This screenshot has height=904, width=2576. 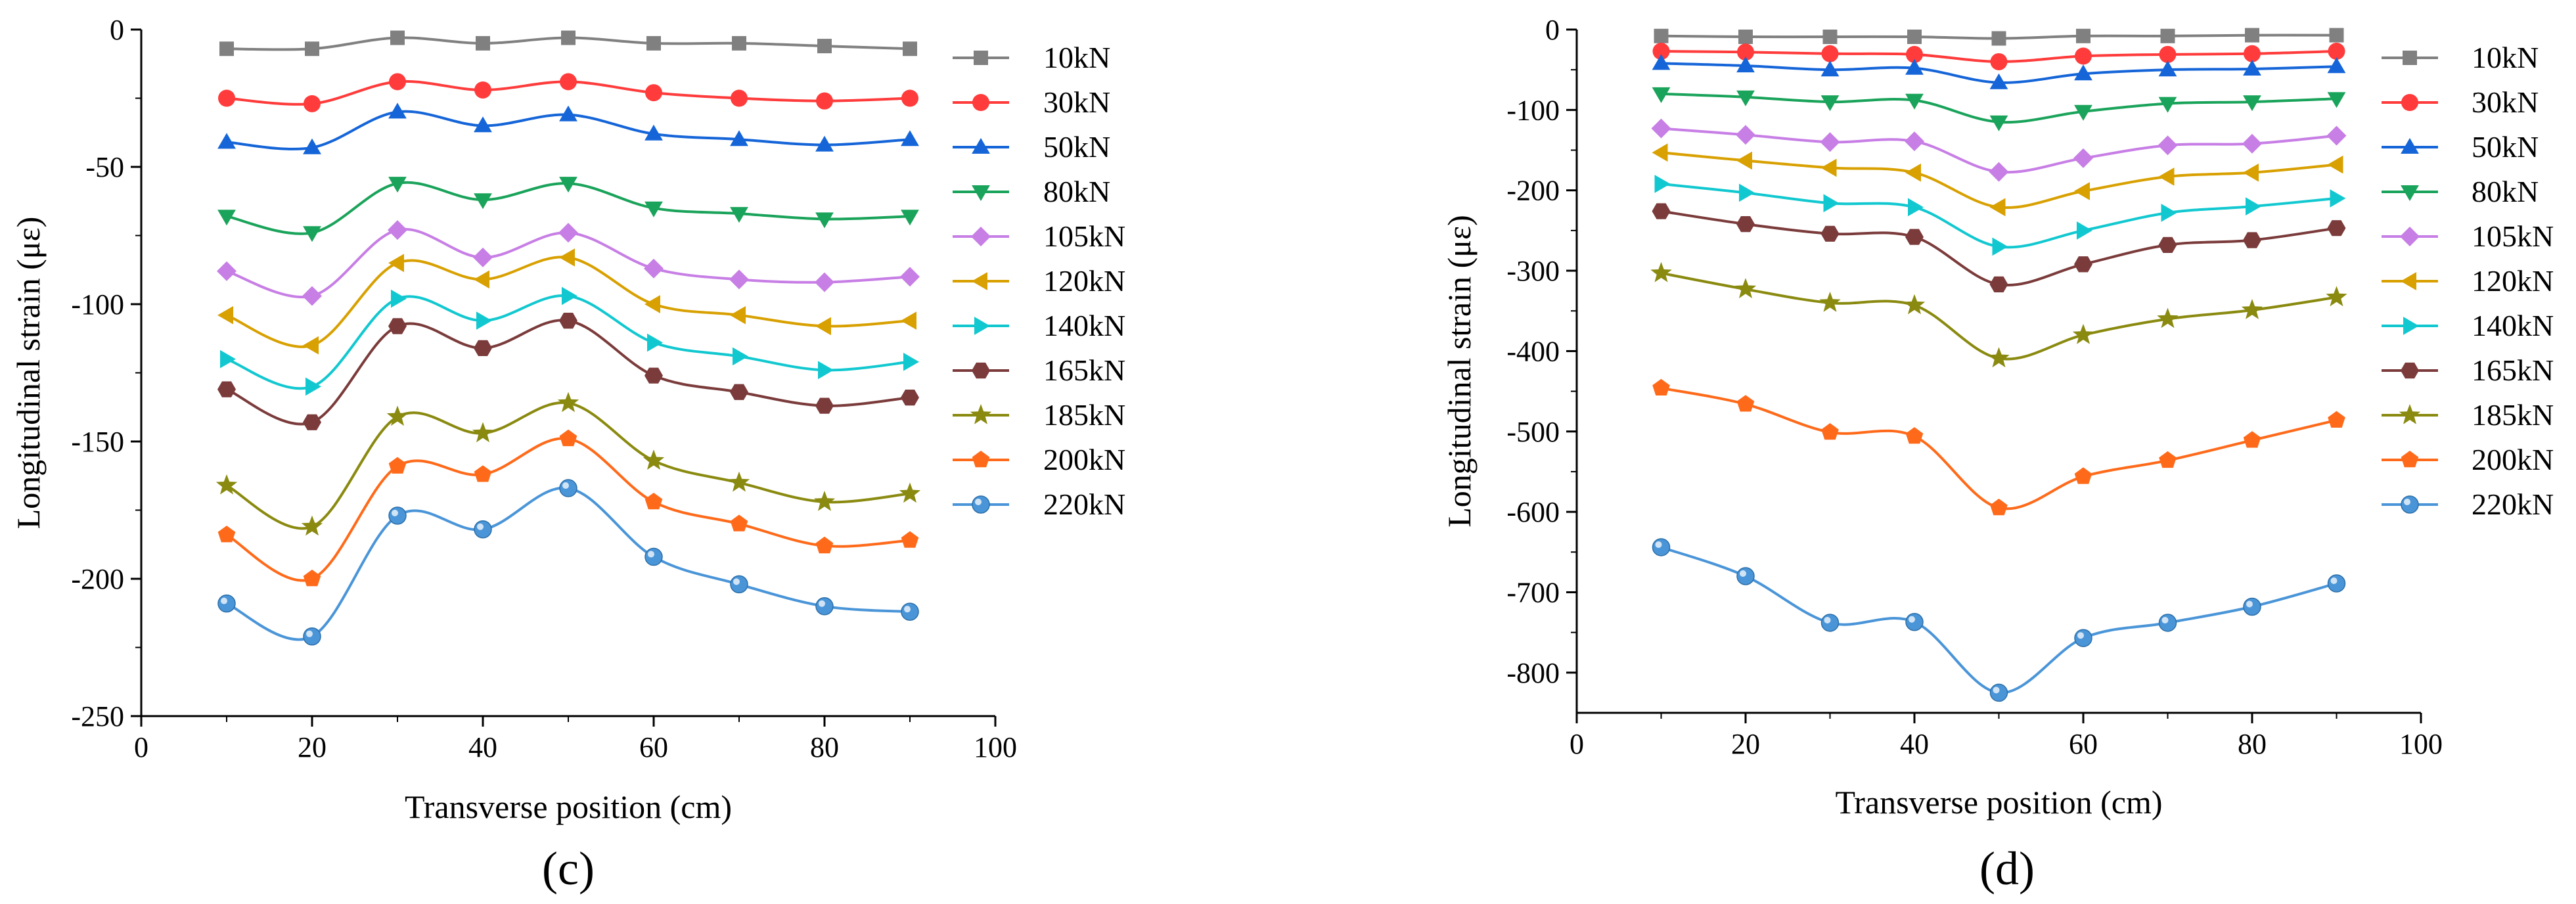 What do you see at coordinates (1084, 370) in the screenshot?
I see `legend-label-c-165kN: 165kN` at bounding box center [1084, 370].